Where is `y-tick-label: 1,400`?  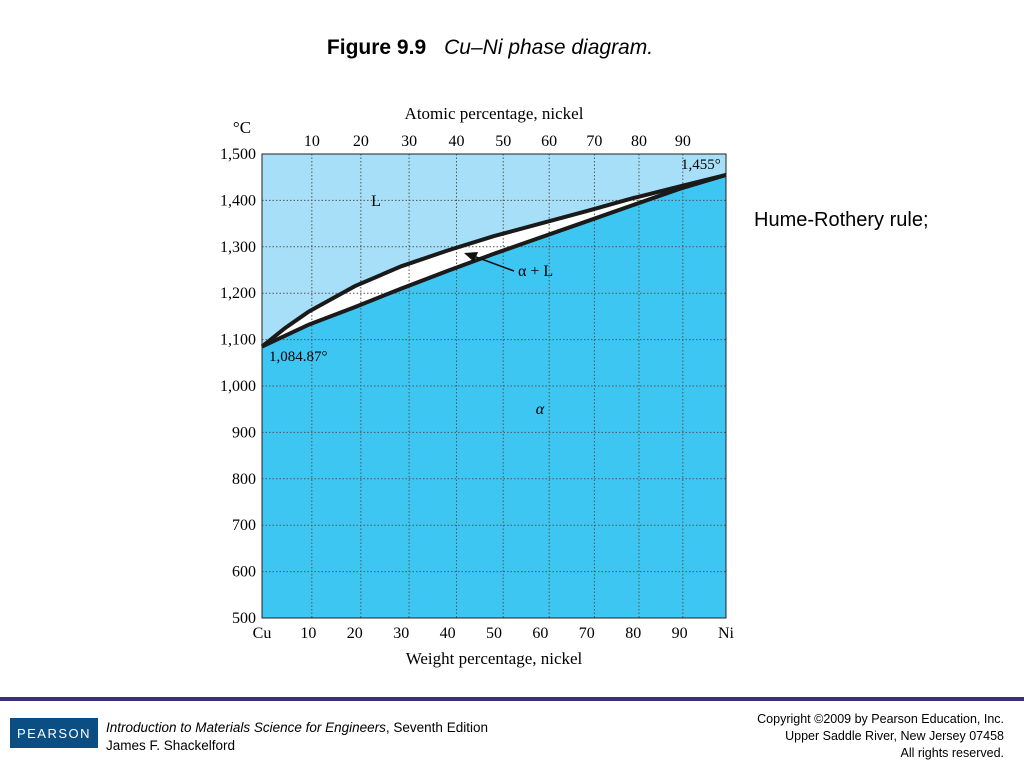 y-tick-label: 1,400 is located at coordinates (238, 200).